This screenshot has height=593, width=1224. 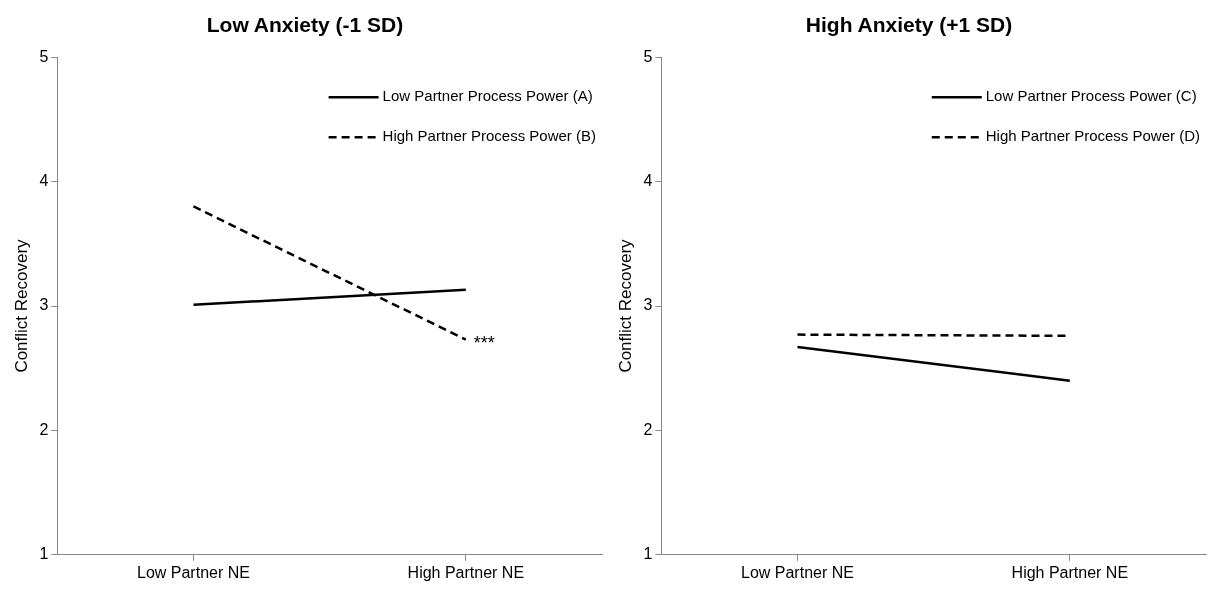 What do you see at coordinates (487, 96) in the screenshot?
I see `legend-label: Low Partner Process Power (A)` at bounding box center [487, 96].